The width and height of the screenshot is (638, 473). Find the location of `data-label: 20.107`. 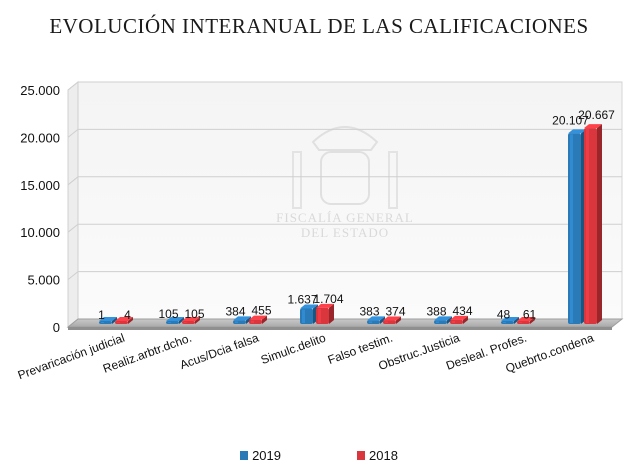

data-label: 20.107 is located at coordinates (570, 120).